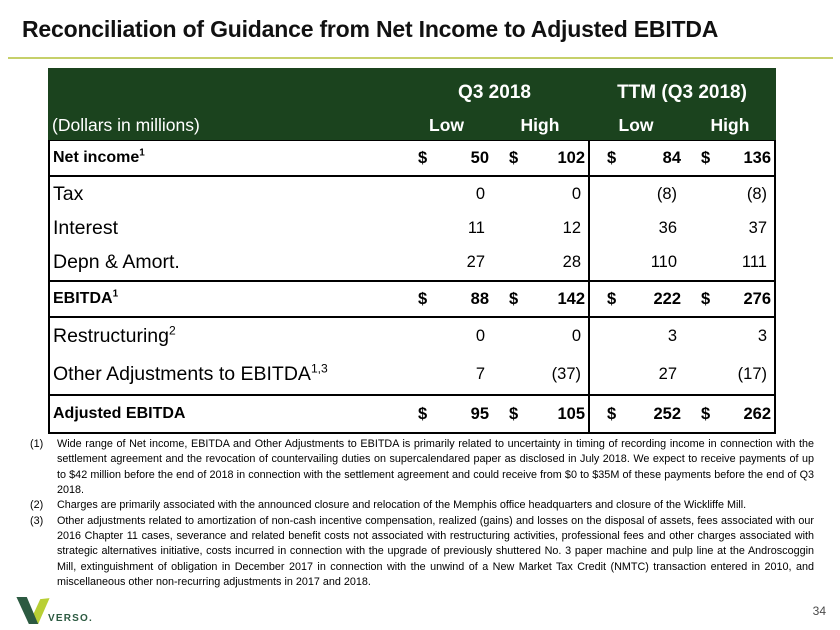  Describe the element at coordinates (116, 262) in the screenshot. I see `row-label: Depn & Amort.` at that location.